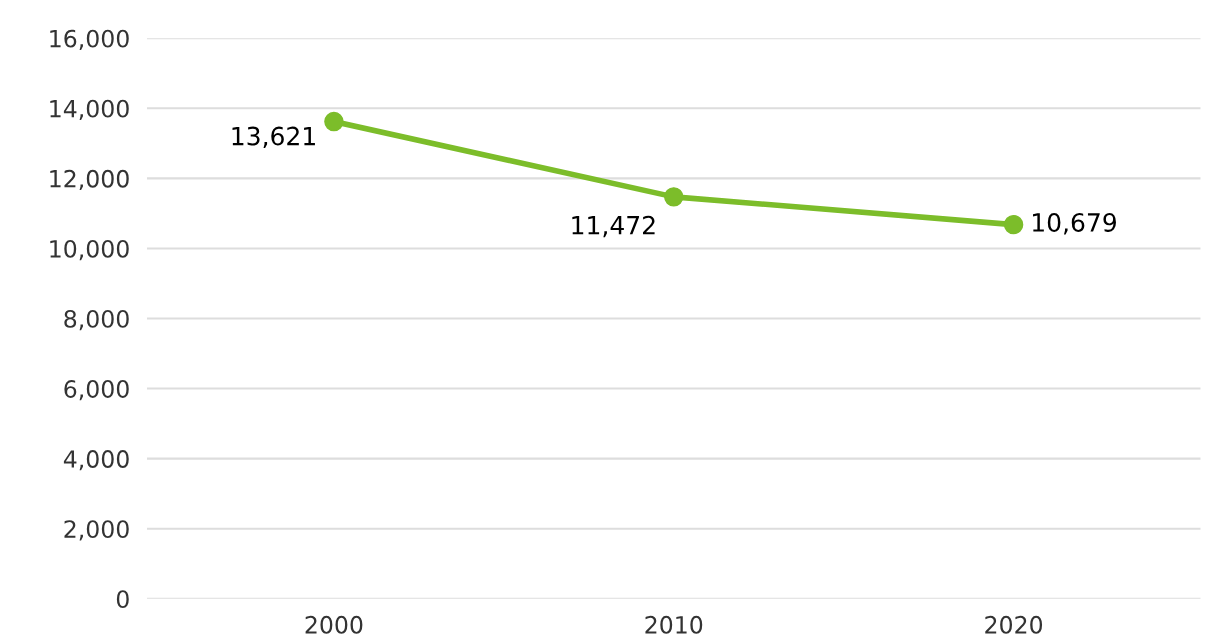 This screenshot has width=1225, height=637. Describe the element at coordinates (89, 250) in the screenshot. I see `y-tick-label: 10,000` at that location.